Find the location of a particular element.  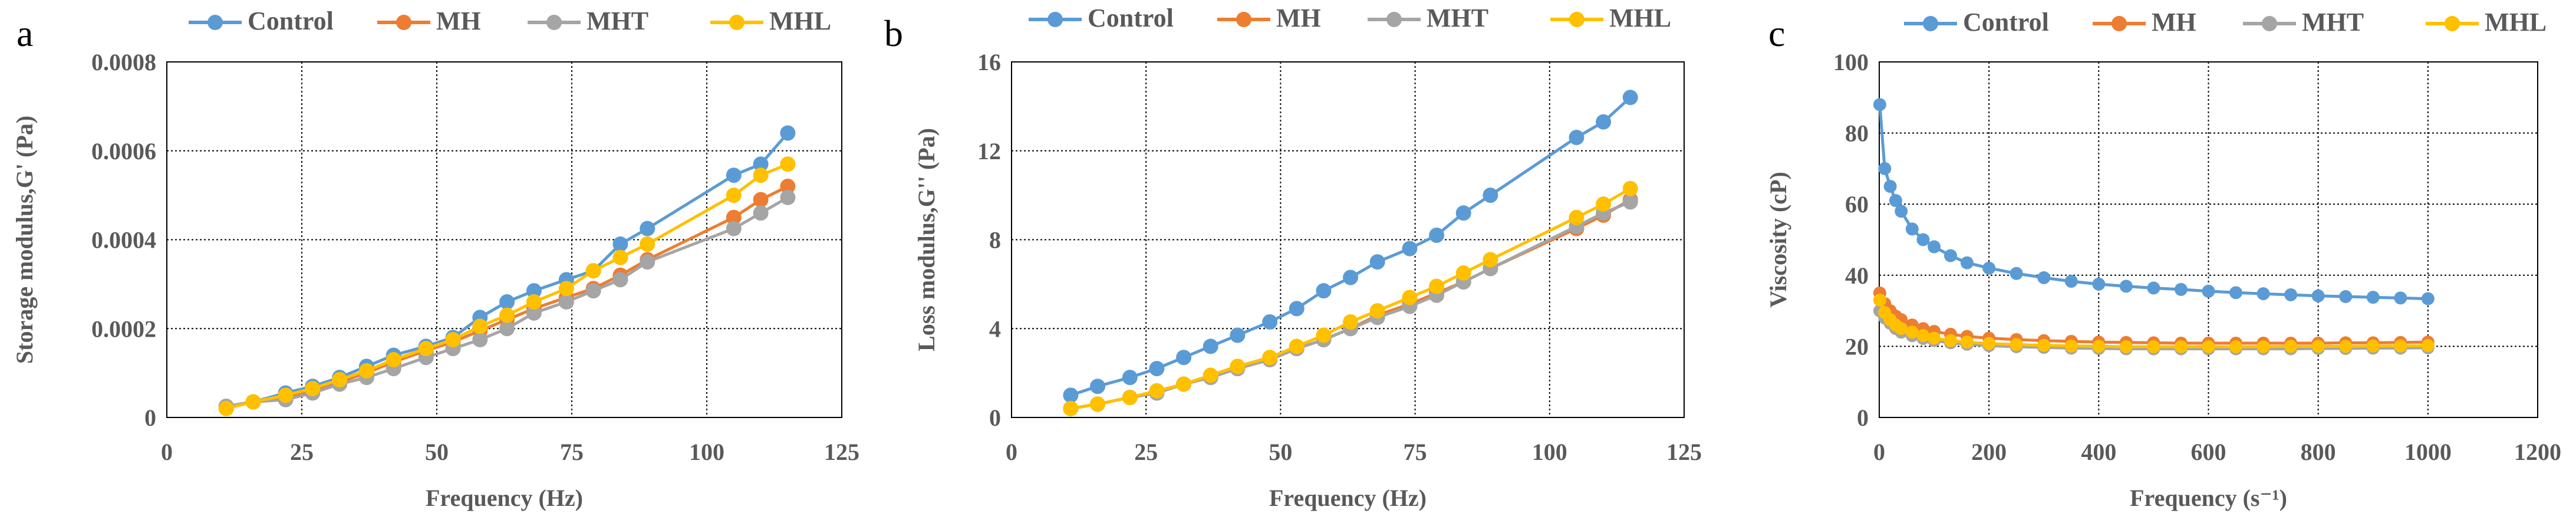

legend-label: MHL is located at coordinates (800, 20).